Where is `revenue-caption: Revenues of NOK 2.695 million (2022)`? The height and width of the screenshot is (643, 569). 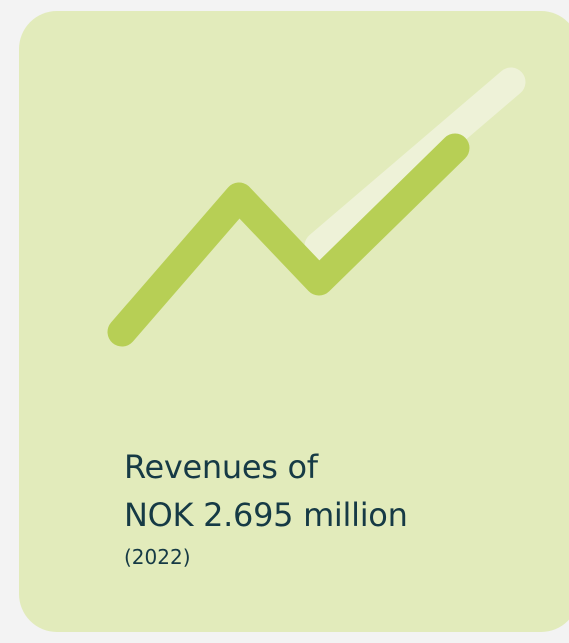
revenue-caption: Revenues of NOK 2.695 million (2022) is located at coordinates (266, 508).